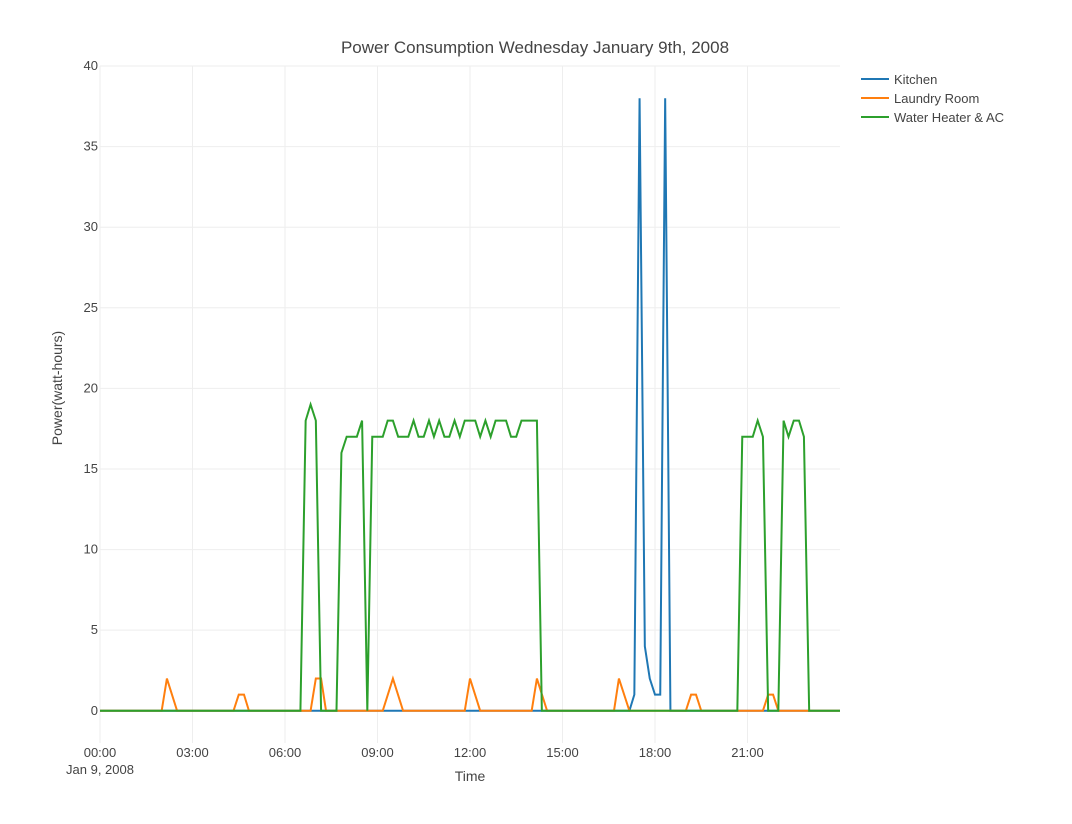 This screenshot has width=1072, height=824. I want to click on x-tick-label: 18:00, so click(655, 752).